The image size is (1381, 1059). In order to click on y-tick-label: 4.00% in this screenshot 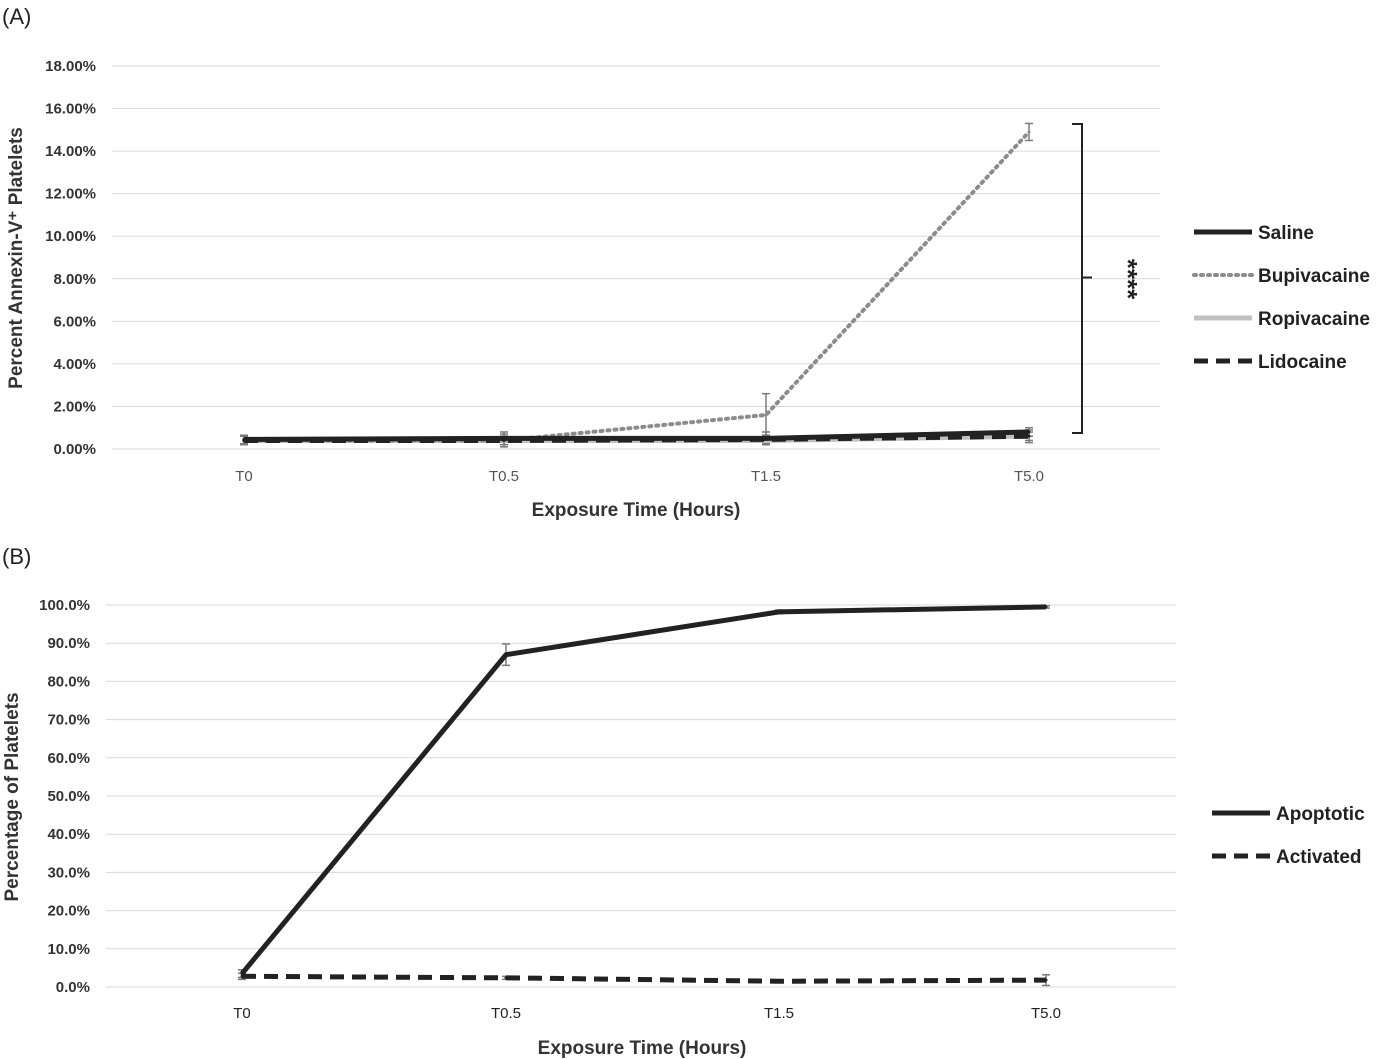, I will do `click(74, 364)`.